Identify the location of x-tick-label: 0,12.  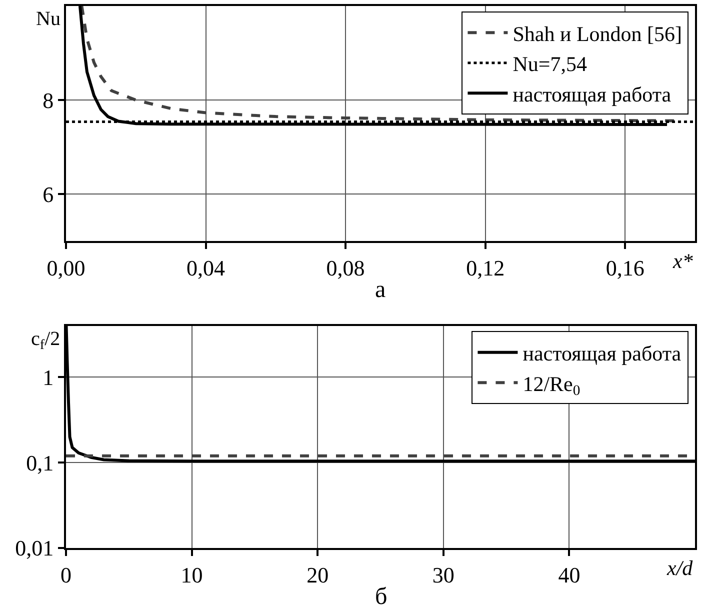
(485, 268).